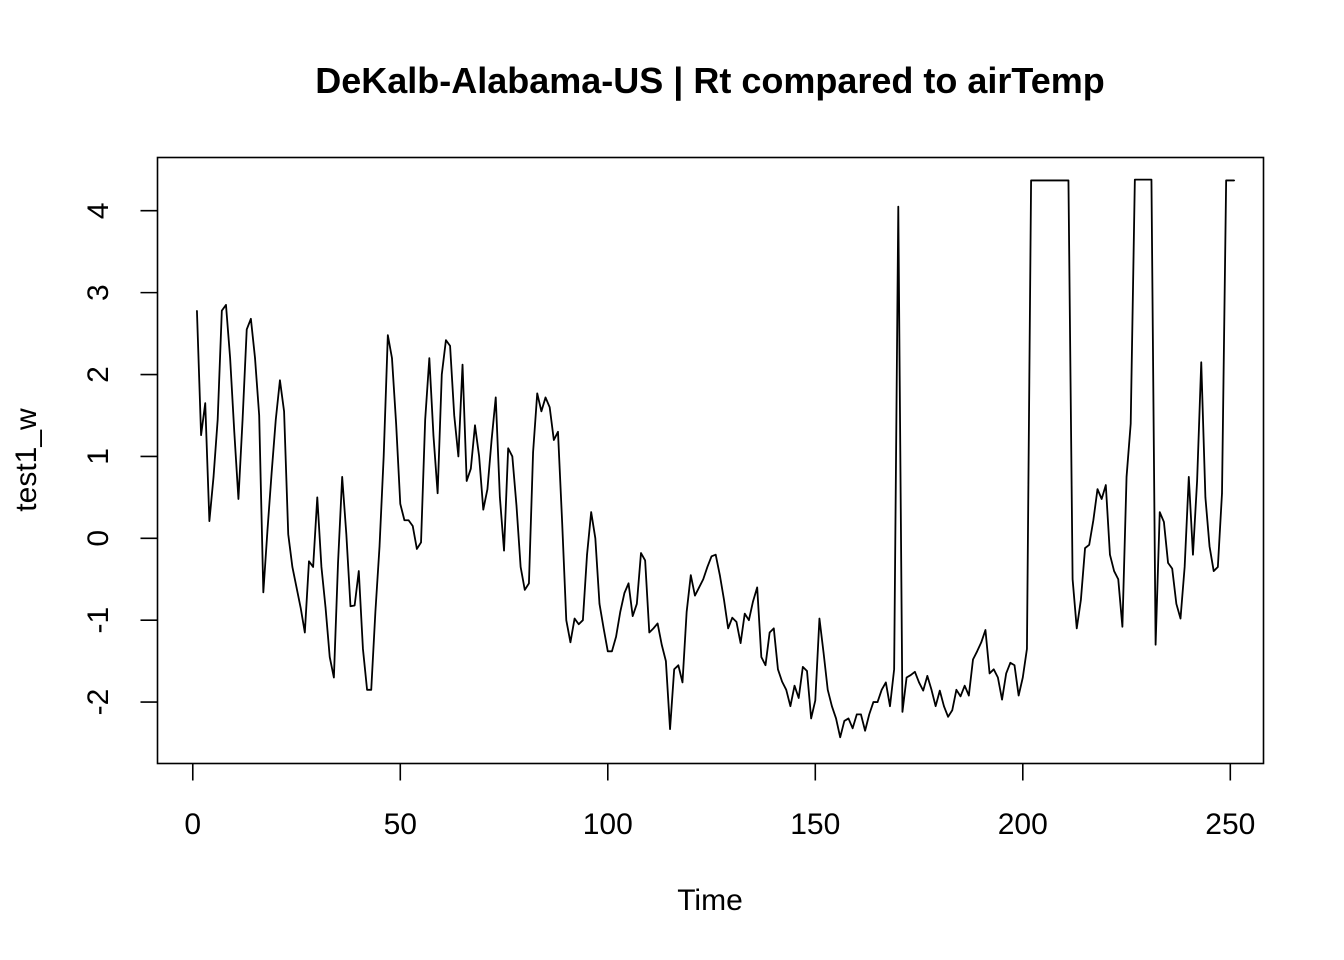  I want to click on x-tick-label: 250, so click(1230, 824).